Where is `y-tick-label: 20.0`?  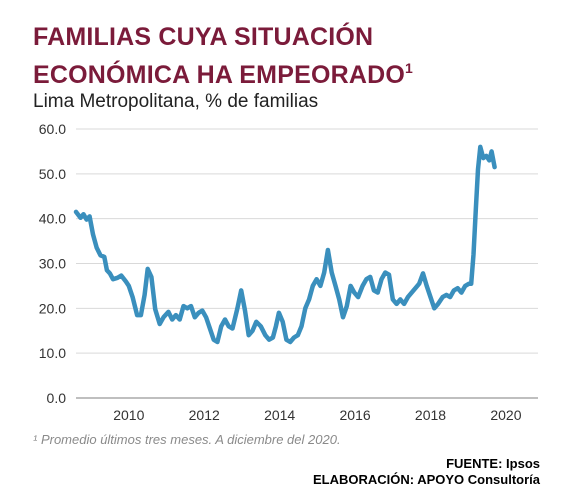
y-tick-label: 20.0 is located at coordinates (52, 308).